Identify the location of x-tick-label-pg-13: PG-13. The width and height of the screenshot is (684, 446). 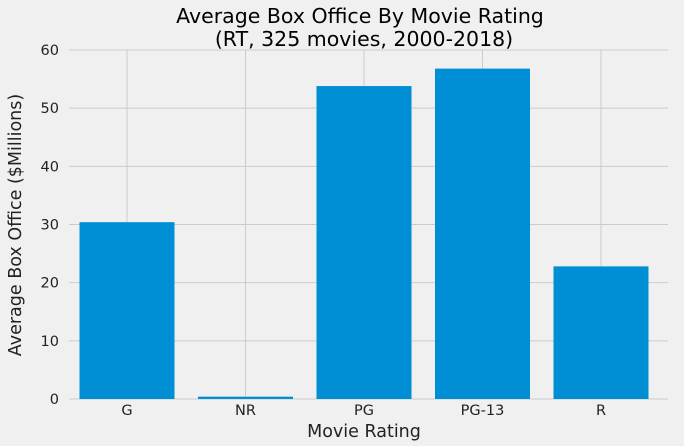
(483, 411).